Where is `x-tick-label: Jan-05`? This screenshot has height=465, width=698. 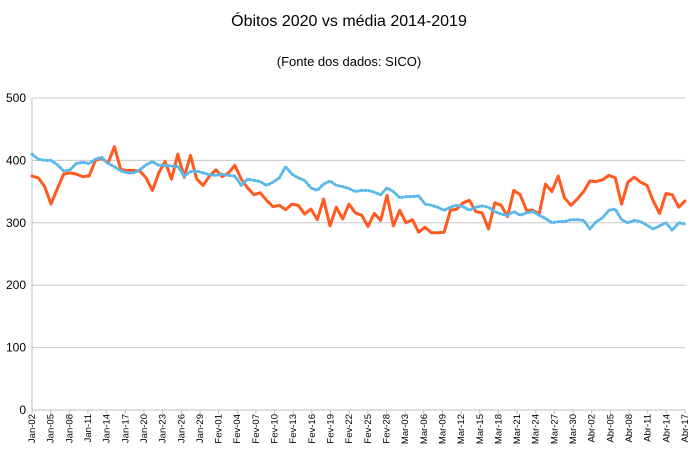 x-tick-label: Jan-05 is located at coordinates (51, 428).